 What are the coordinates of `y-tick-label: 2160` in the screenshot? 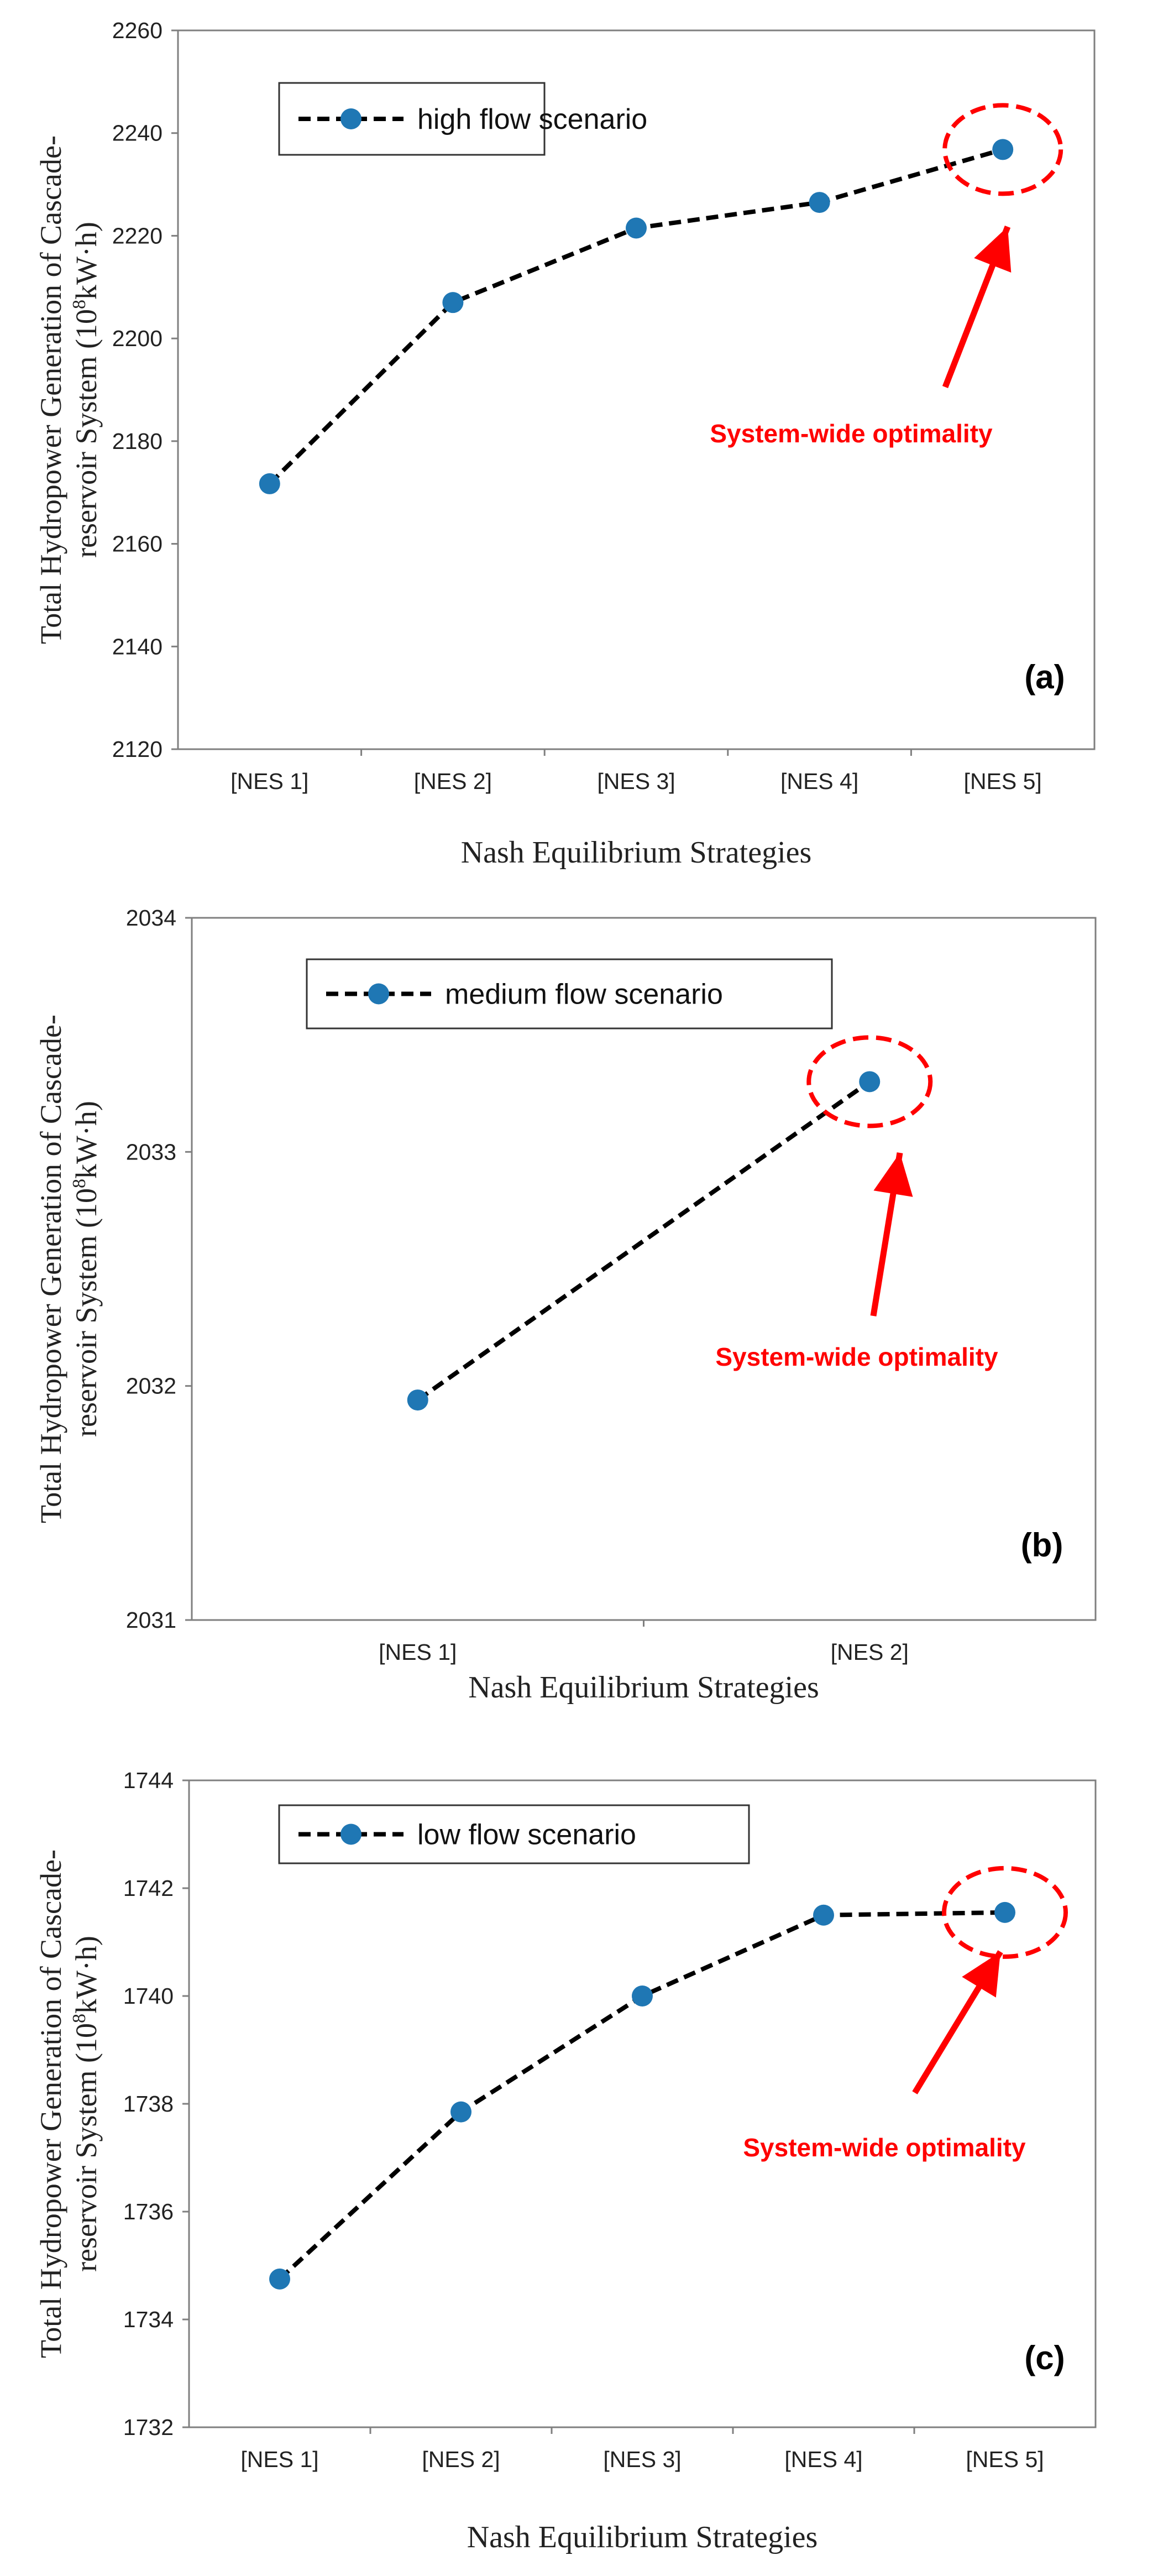 It's located at (137, 544).